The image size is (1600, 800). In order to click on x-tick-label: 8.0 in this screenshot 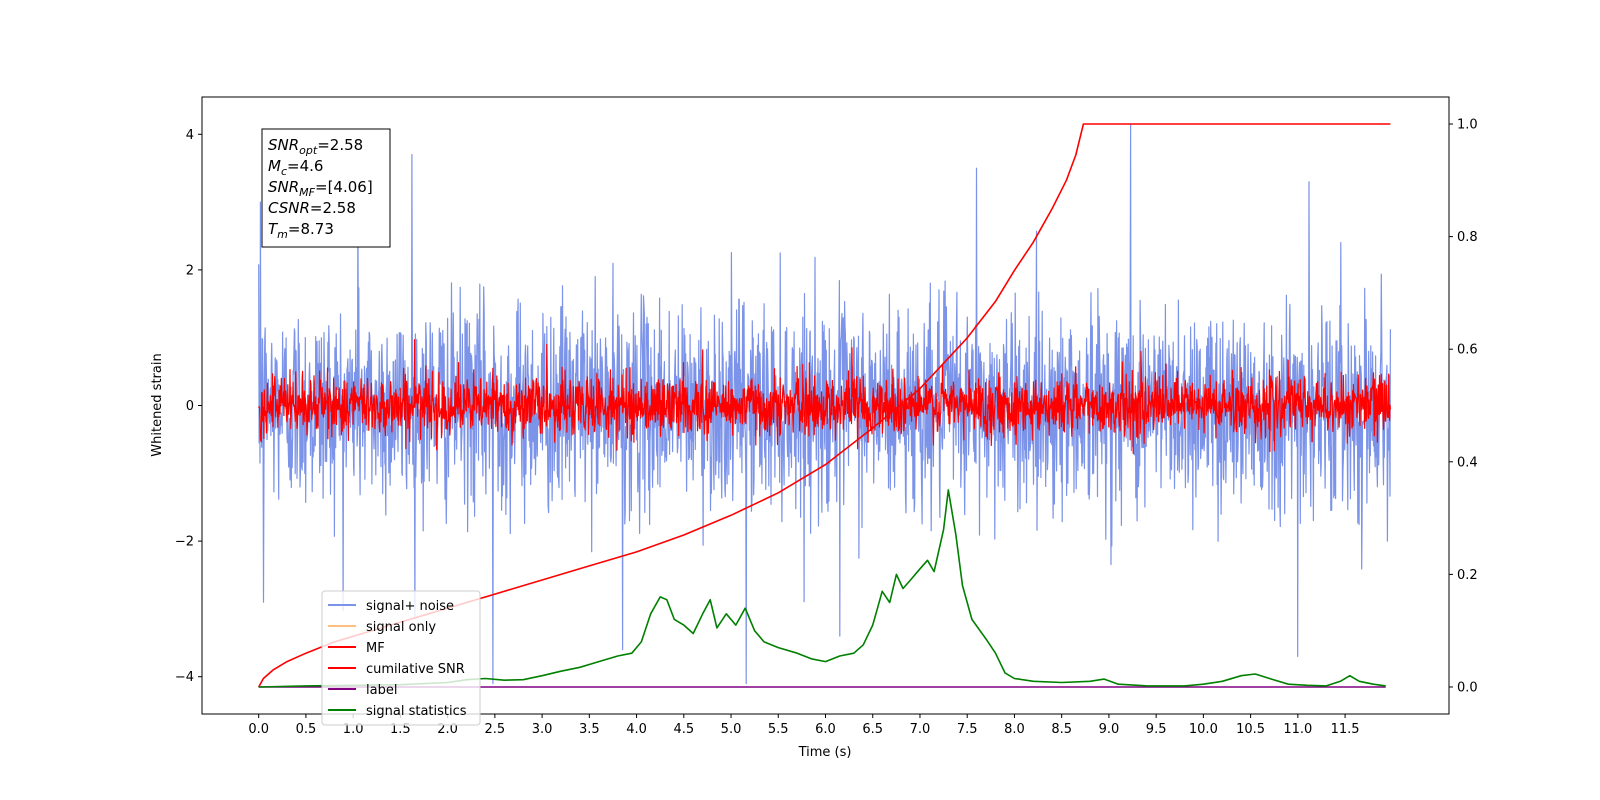, I will do `click(1014, 729)`.